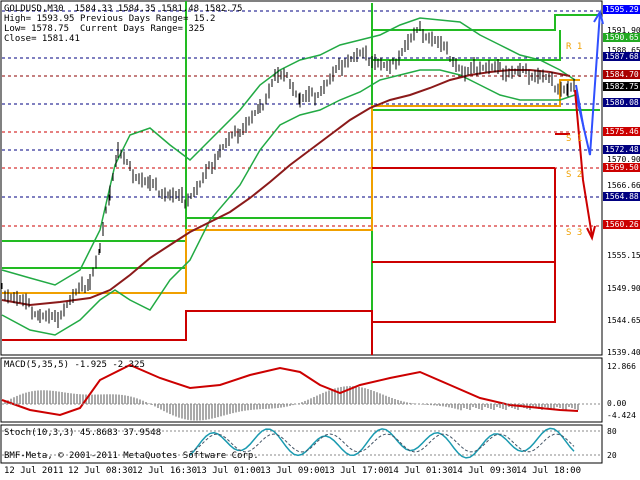  Describe the element at coordinates (621, 196) in the screenshot. I see `price-tag: 1564.88` at that location.